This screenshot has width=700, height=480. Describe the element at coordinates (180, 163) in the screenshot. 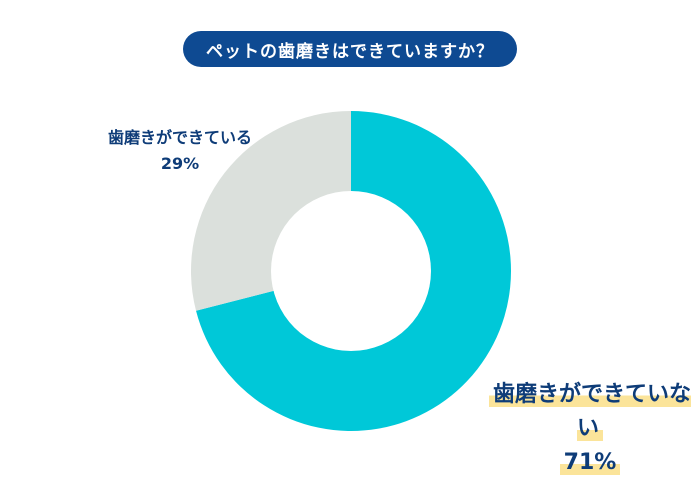

I see `label-brushing-done-percent: 29%` at that location.